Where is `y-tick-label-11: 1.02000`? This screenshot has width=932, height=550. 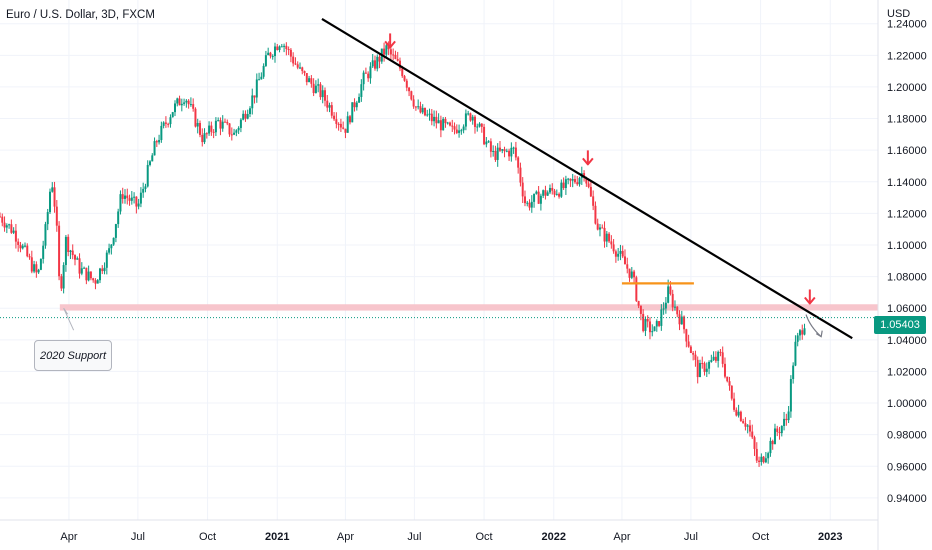 y-tick-label-11: 1.02000 is located at coordinates (907, 372).